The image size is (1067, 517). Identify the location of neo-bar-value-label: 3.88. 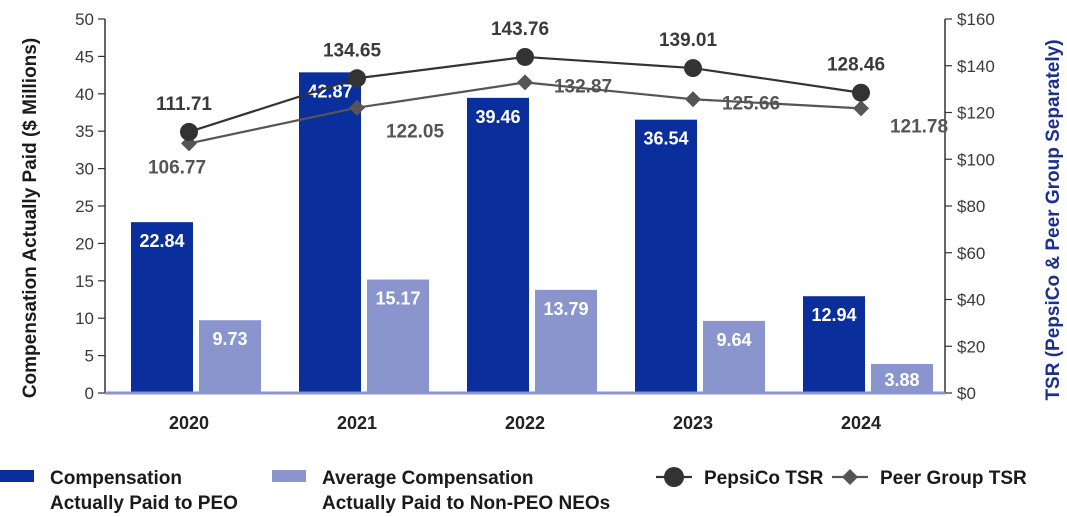
(901, 380).